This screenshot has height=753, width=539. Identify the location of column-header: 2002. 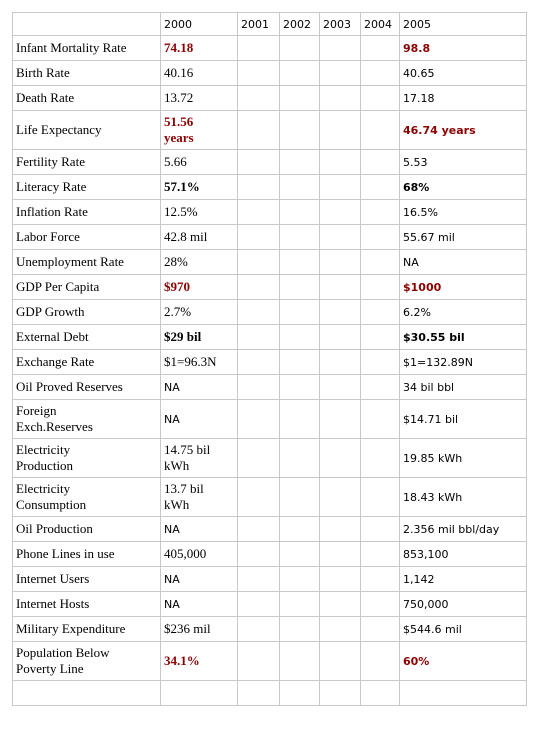
(299, 24).